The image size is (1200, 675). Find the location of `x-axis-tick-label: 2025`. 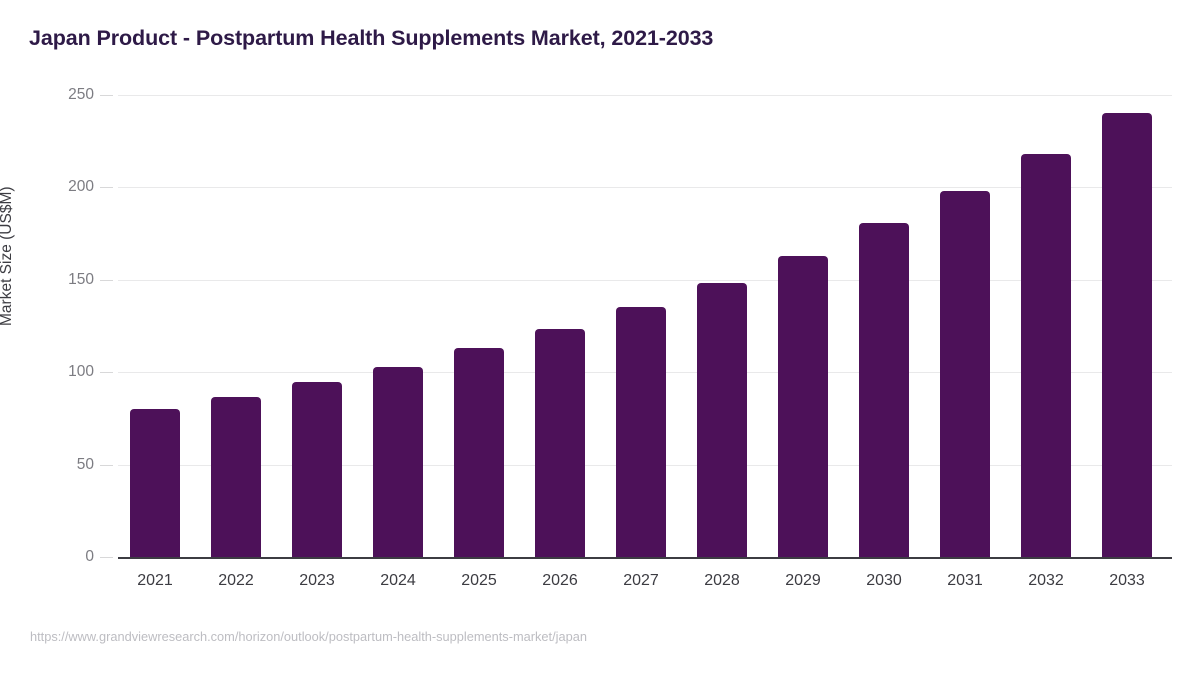

x-axis-tick-label: 2025 is located at coordinates (479, 580).